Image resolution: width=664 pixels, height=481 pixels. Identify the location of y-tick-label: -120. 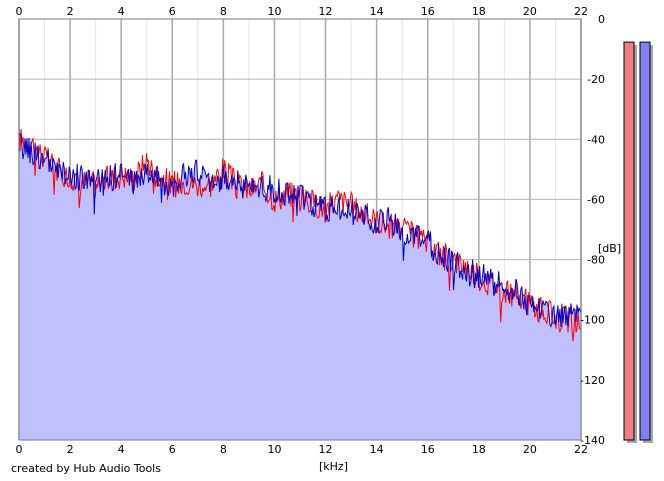
(592, 380).